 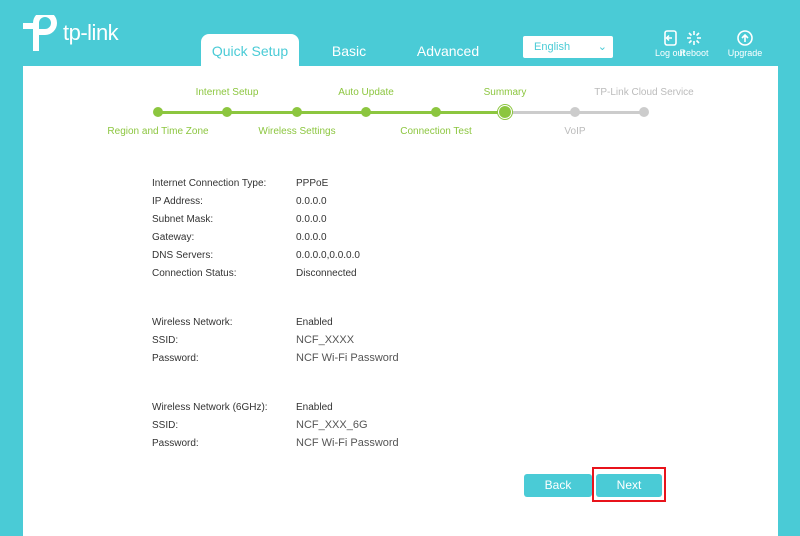 I want to click on reboot-label: Reboot, so click(x=694, y=53).